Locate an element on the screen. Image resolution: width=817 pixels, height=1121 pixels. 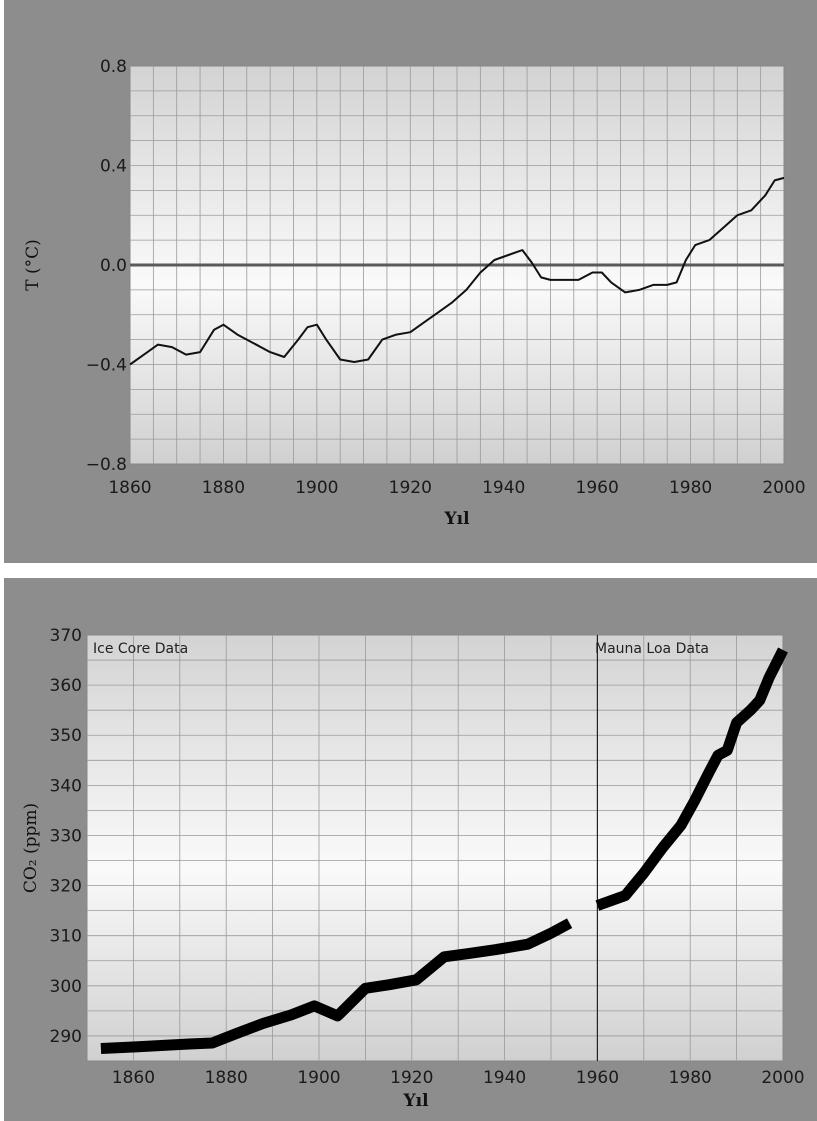
co2-x-tick-label: 1920 is located at coordinates (411, 1078).